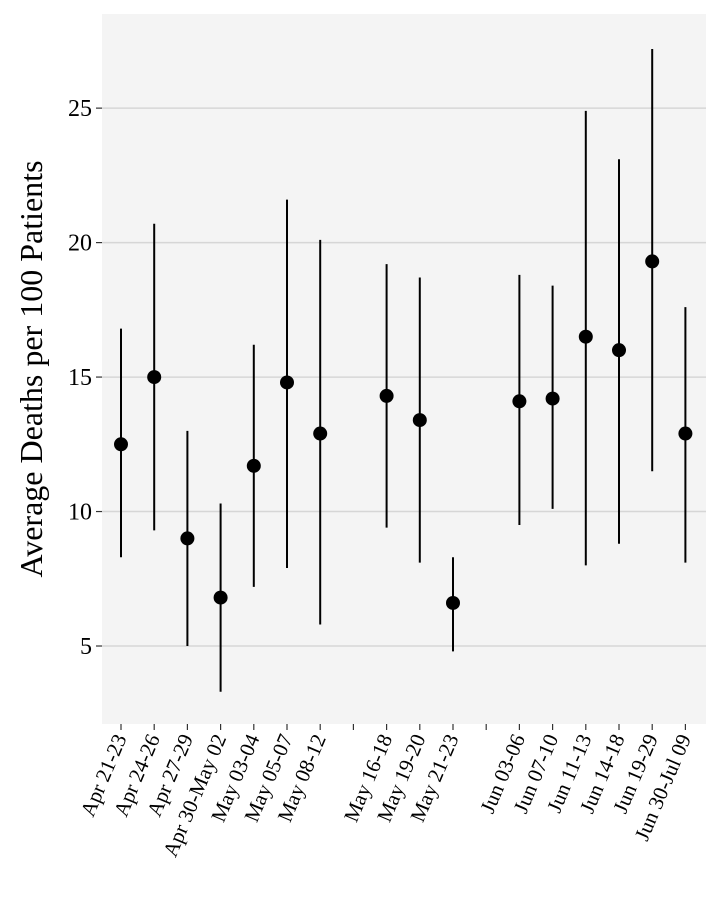 Image resolution: width=720 pixels, height=921 pixels. What do you see at coordinates (86, 647) in the screenshot?
I see `y-tick-label: 5` at bounding box center [86, 647].